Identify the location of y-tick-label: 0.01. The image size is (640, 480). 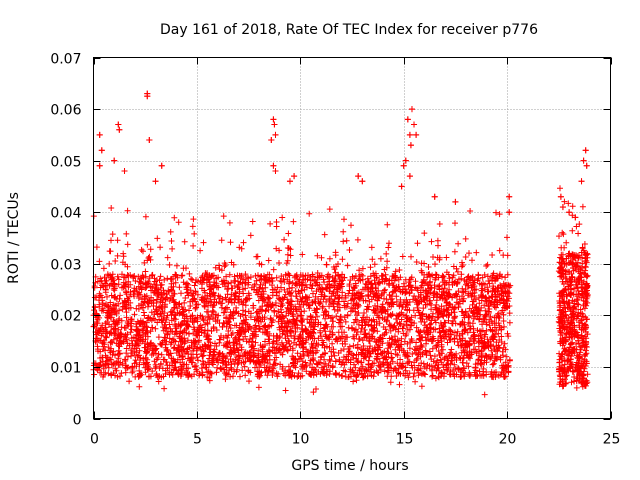
(65, 369).